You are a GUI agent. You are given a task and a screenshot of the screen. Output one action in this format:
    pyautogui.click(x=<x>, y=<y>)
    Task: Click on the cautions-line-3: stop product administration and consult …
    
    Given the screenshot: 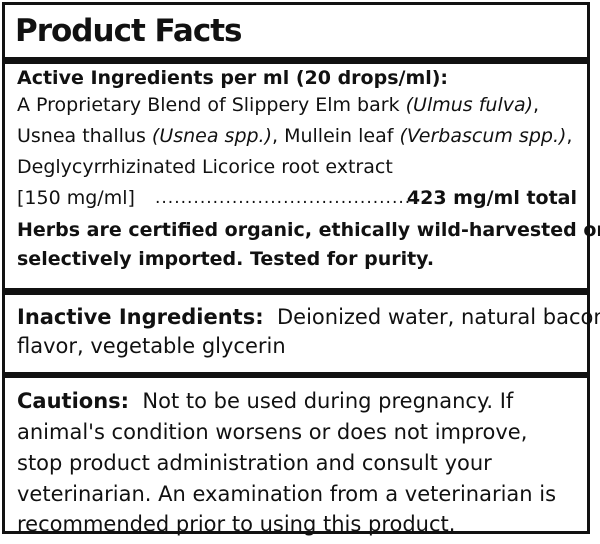 What is the action you would take?
    pyautogui.click(x=254, y=463)
    